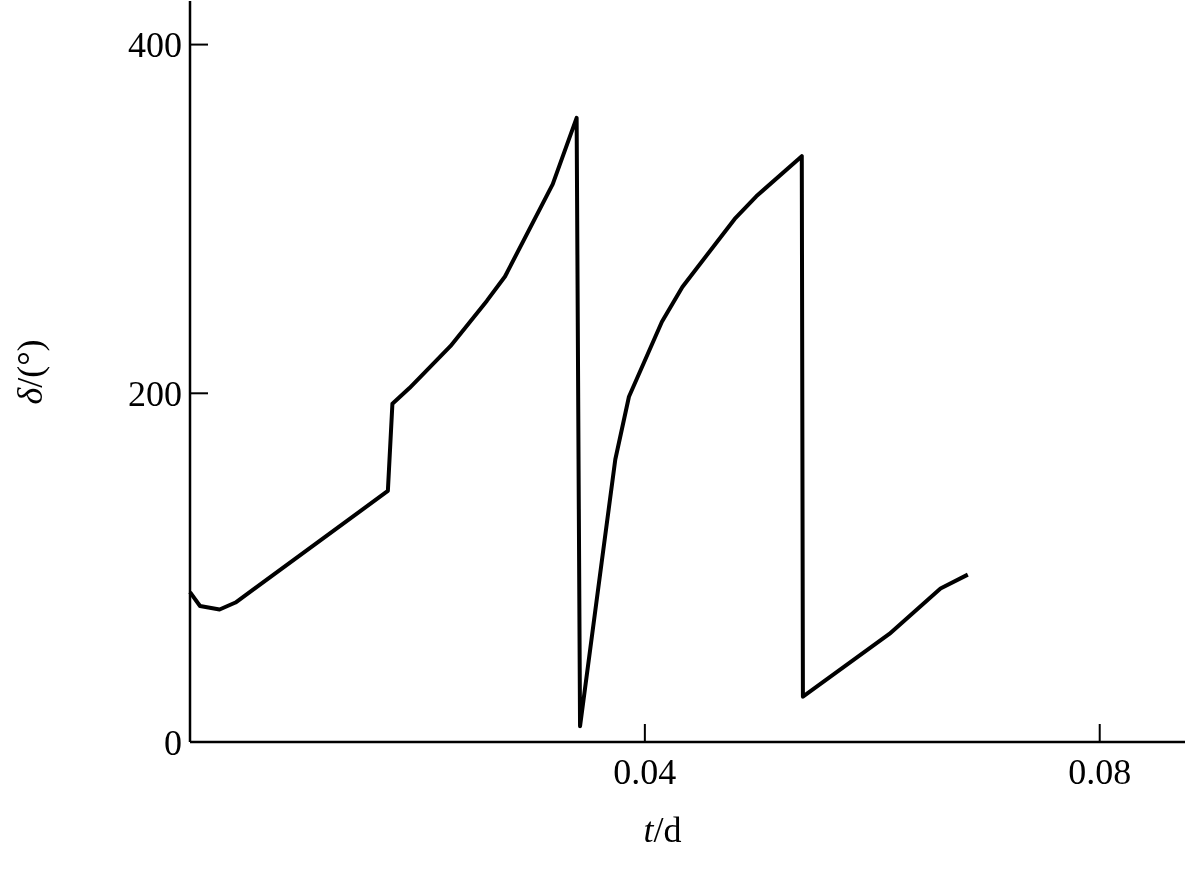  Describe the element at coordinates (155, 393) in the screenshot. I see `y-tick-label: 200` at that location.